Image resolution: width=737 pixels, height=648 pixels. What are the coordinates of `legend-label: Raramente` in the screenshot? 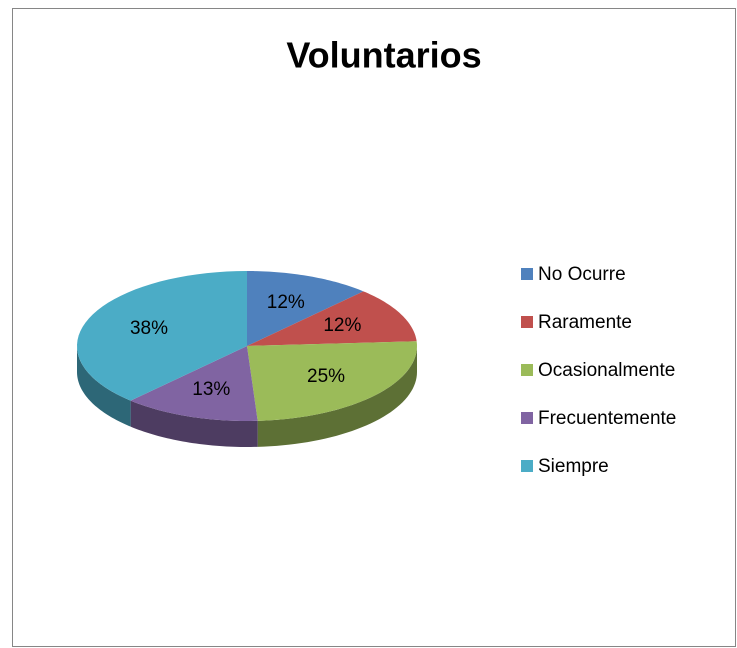 It's located at (585, 322).